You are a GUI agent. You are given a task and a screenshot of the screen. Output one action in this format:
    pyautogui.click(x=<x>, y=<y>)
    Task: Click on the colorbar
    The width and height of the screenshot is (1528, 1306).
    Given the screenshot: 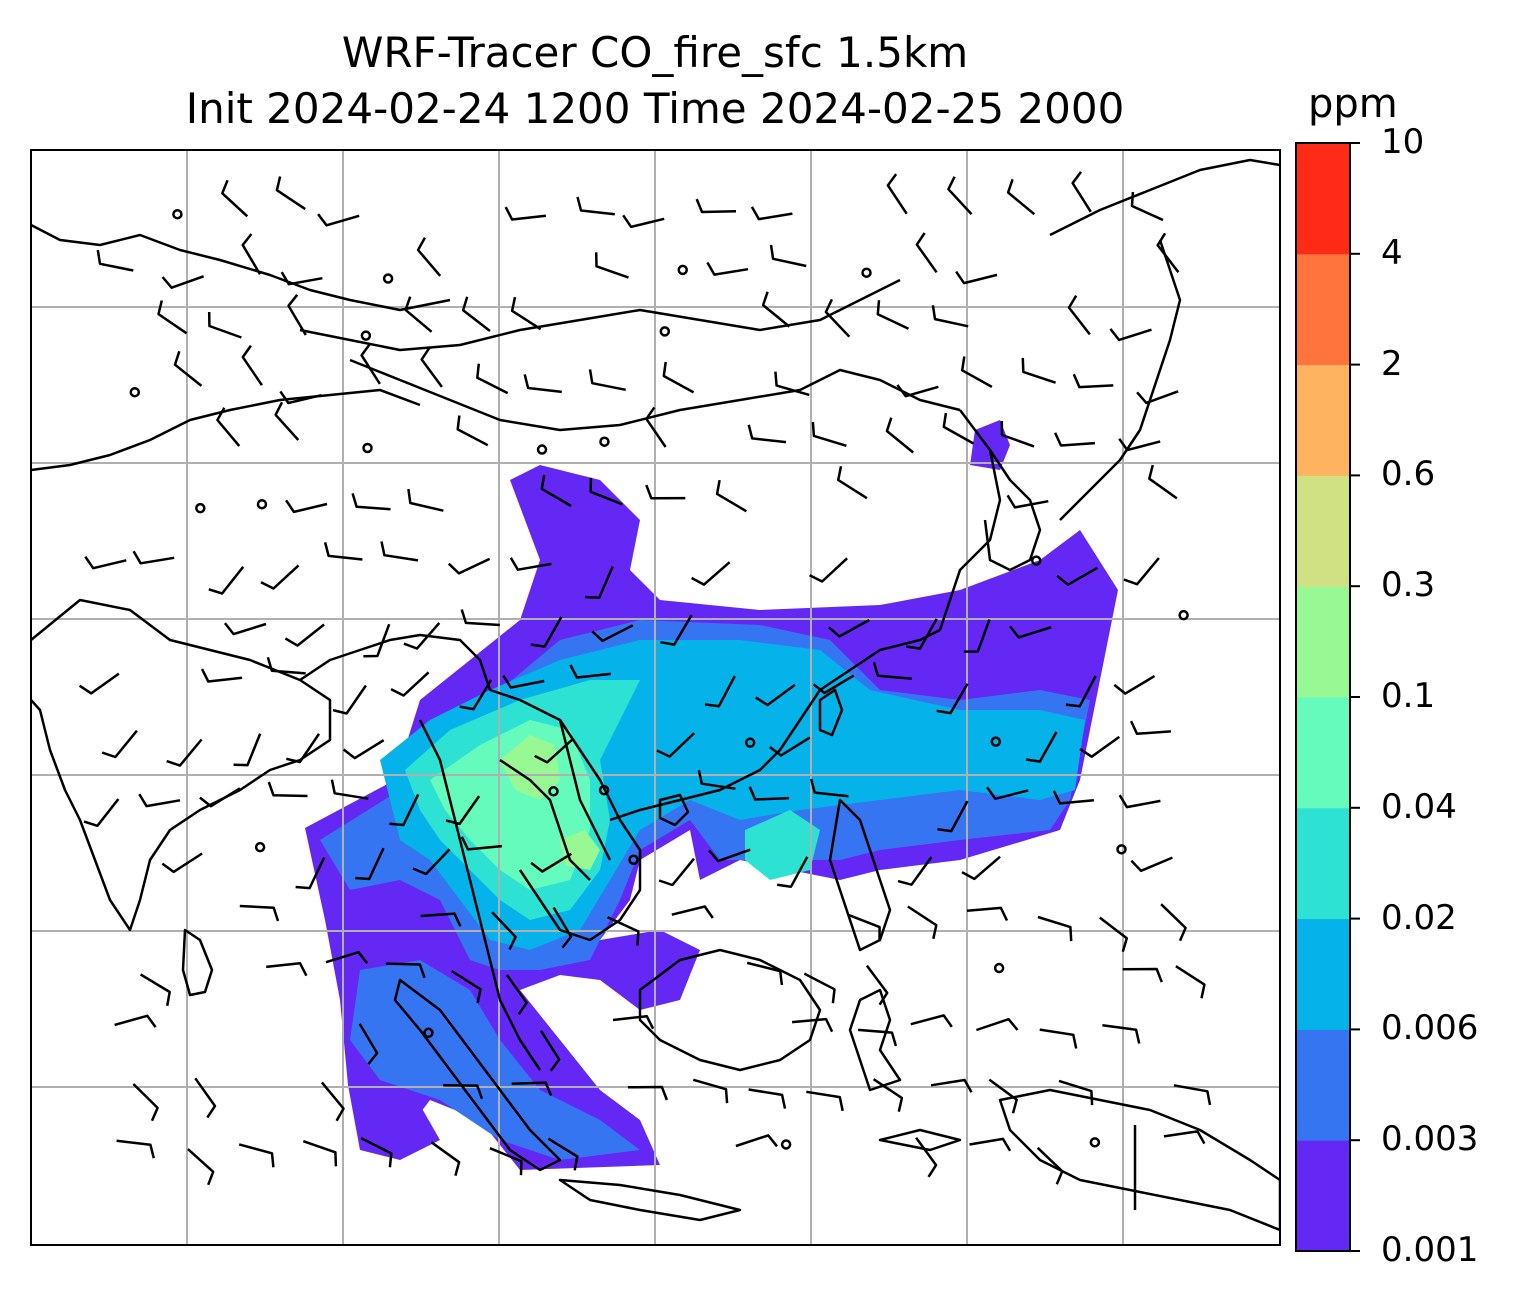 What is the action you would take?
    pyautogui.click(x=1327, y=697)
    